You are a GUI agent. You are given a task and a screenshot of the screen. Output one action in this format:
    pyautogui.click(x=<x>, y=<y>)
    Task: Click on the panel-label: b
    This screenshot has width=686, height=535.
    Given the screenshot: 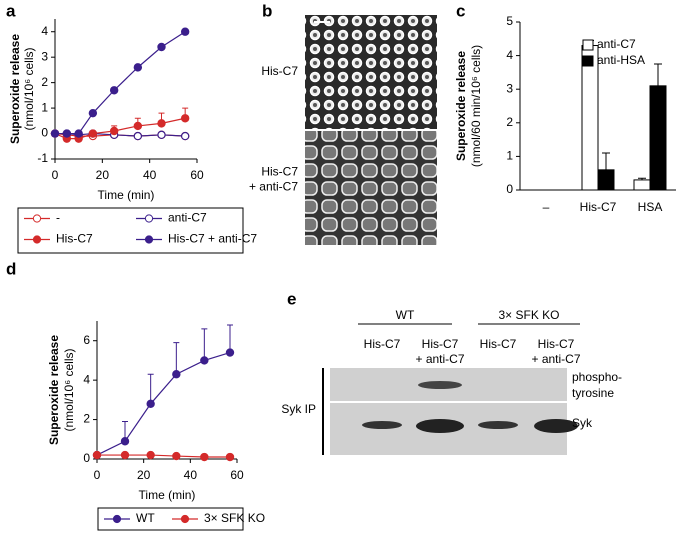 What is the action you would take?
    pyautogui.click(x=267, y=10)
    